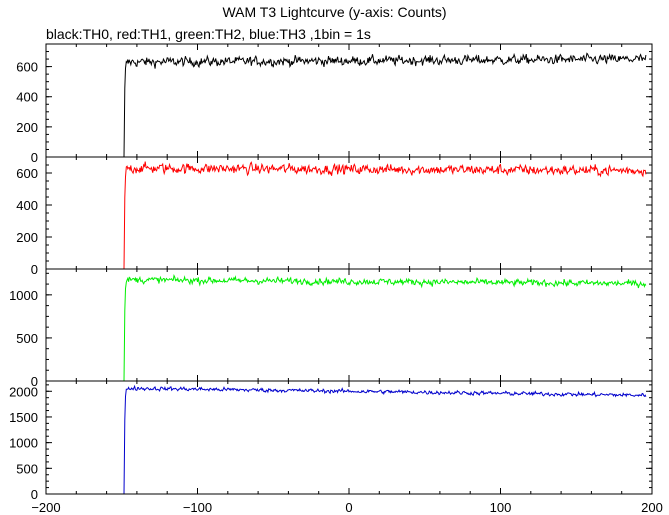 The width and height of the screenshot is (669, 515). What do you see at coordinates (334, 12) in the screenshot?
I see `chart-title: WAM T3 Lightcurve (y-axis: Counts)` at bounding box center [334, 12].